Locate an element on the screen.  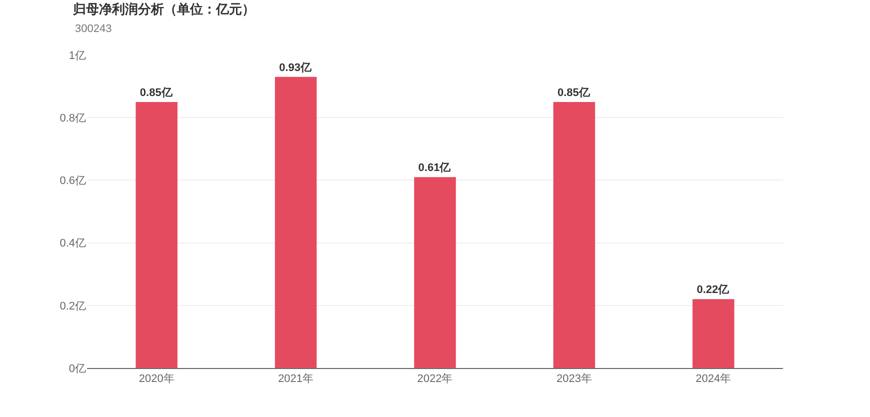
y-tick-label: 0.8亿 is located at coordinates (73, 118).